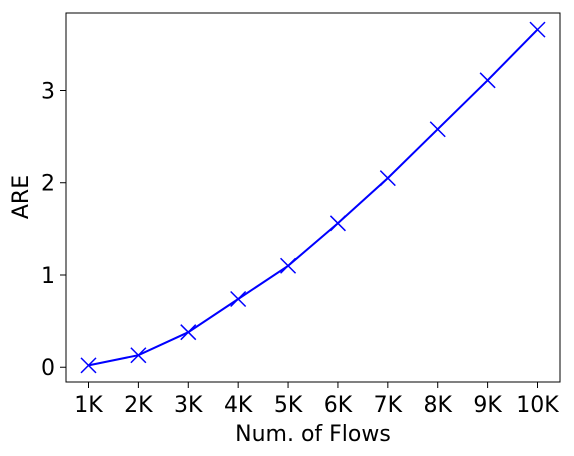 Image resolution: width=574 pixels, height=456 pixels. Describe the element at coordinates (338, 405) in the screenshot. I see `x-tick-label: 6K` at that location.